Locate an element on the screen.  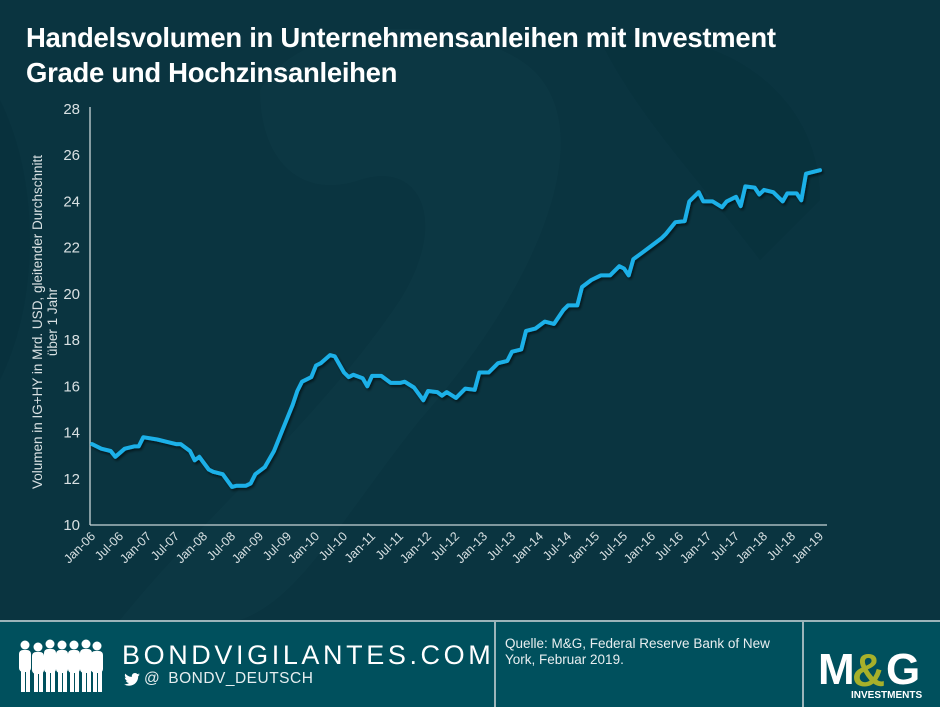
y-tick-label: 18 is located at coordinates (71, 340).